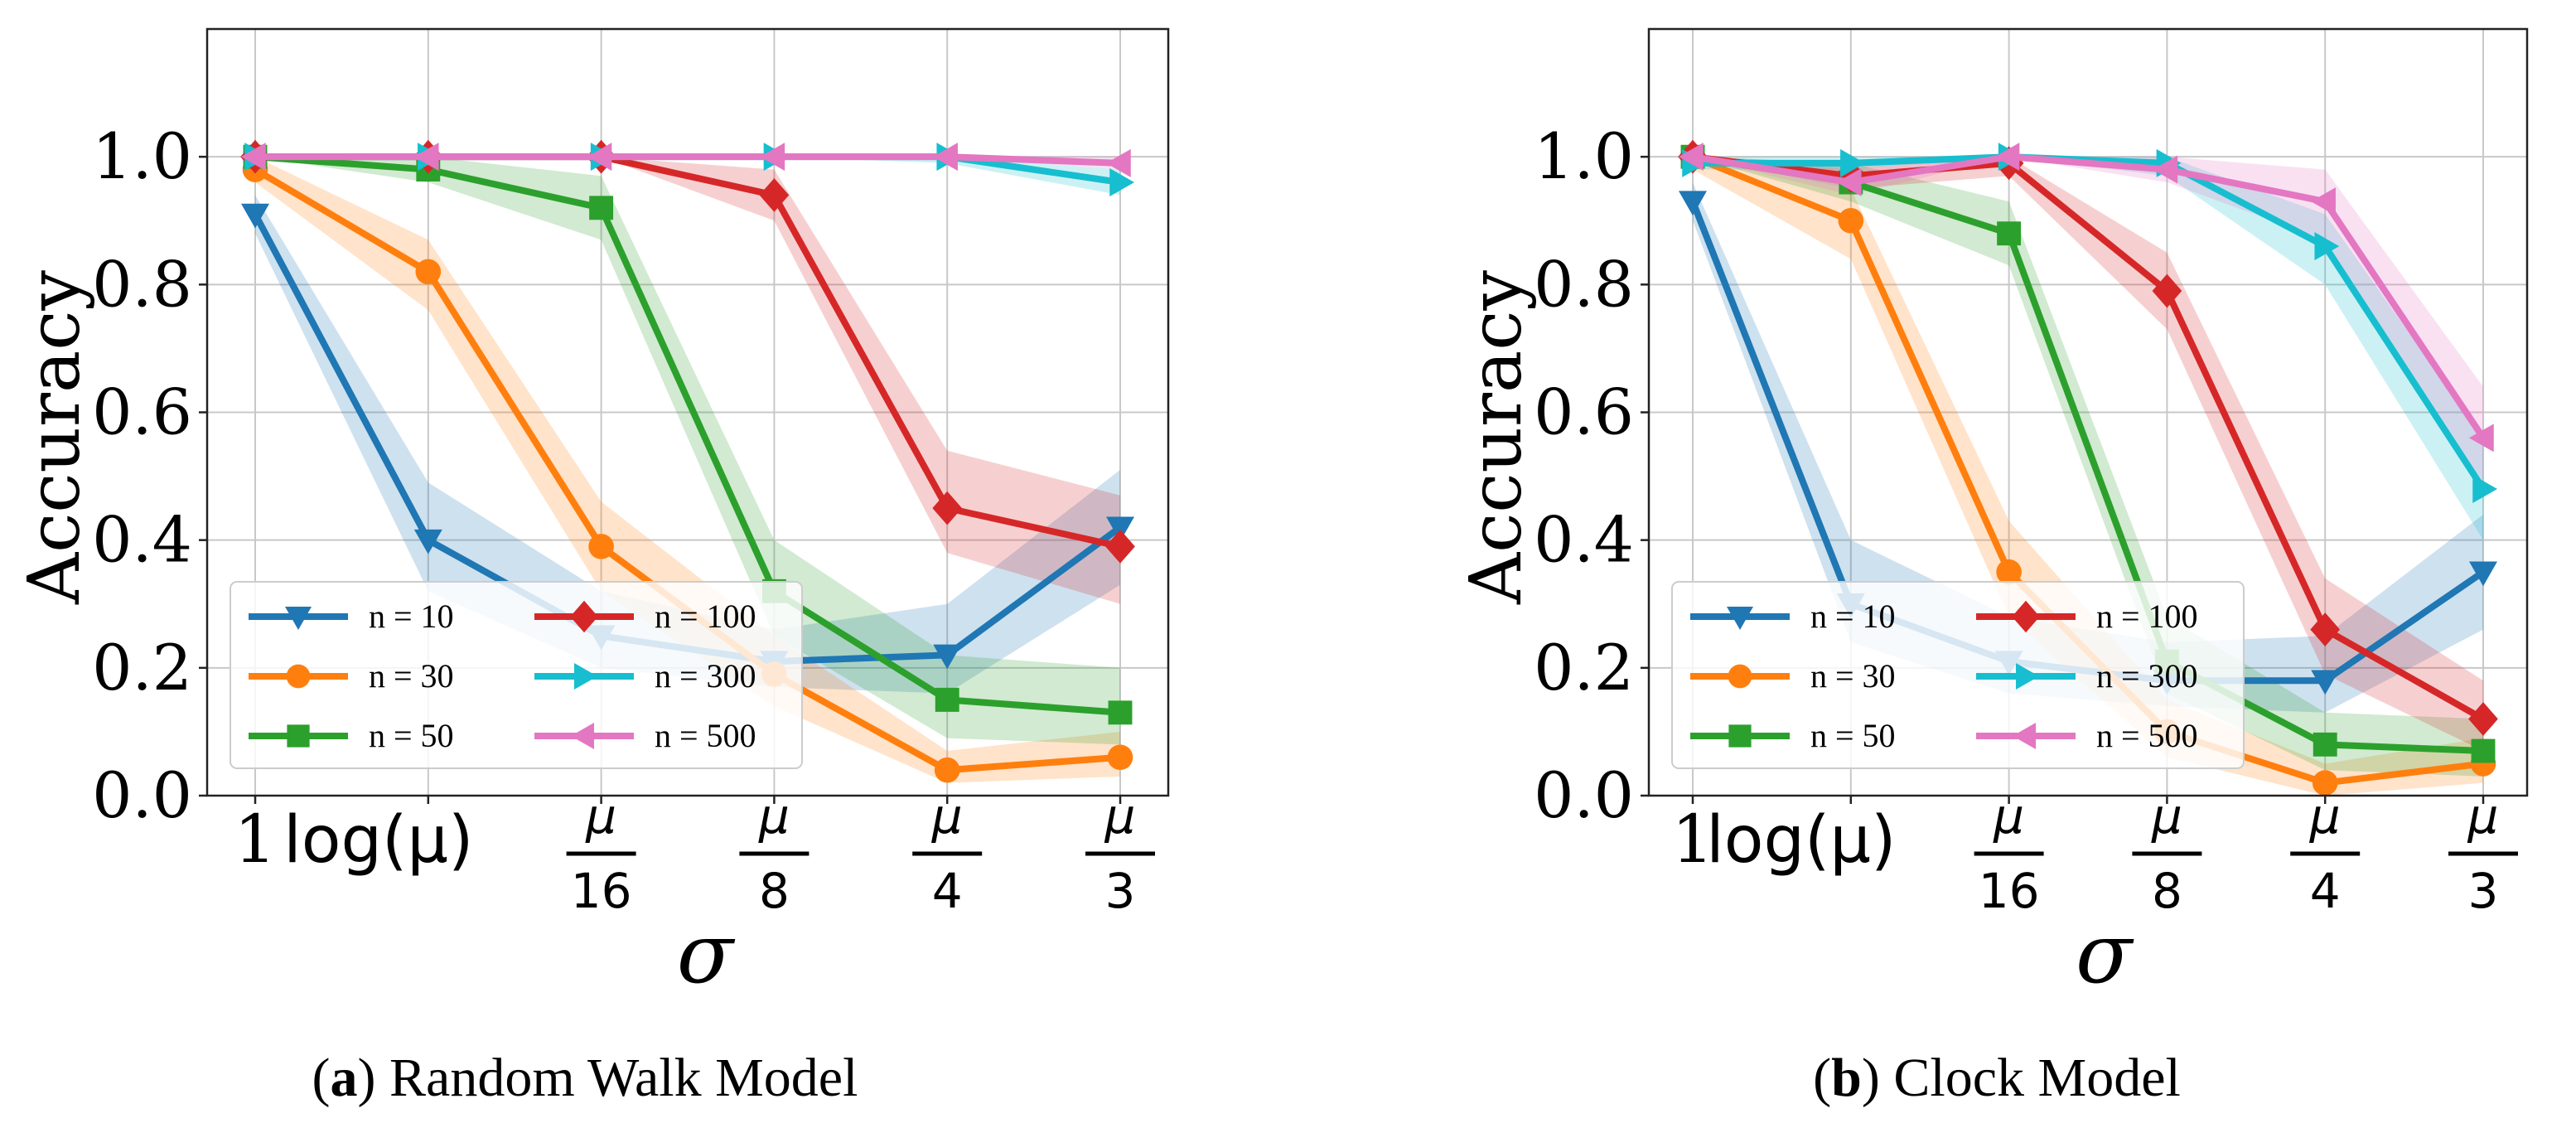  I want to click on y-axis-title: Accuracy, so click(55, 437).